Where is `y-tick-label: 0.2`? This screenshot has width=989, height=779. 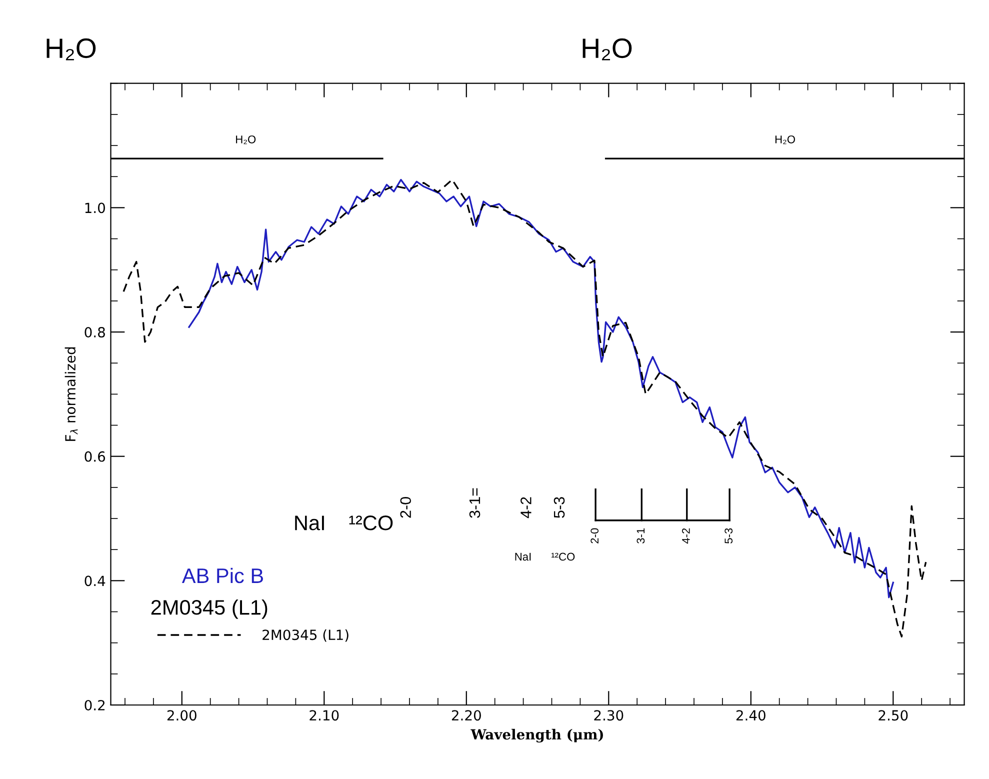 y-tick-label: 0.2 is located at coordinates (94, 705).